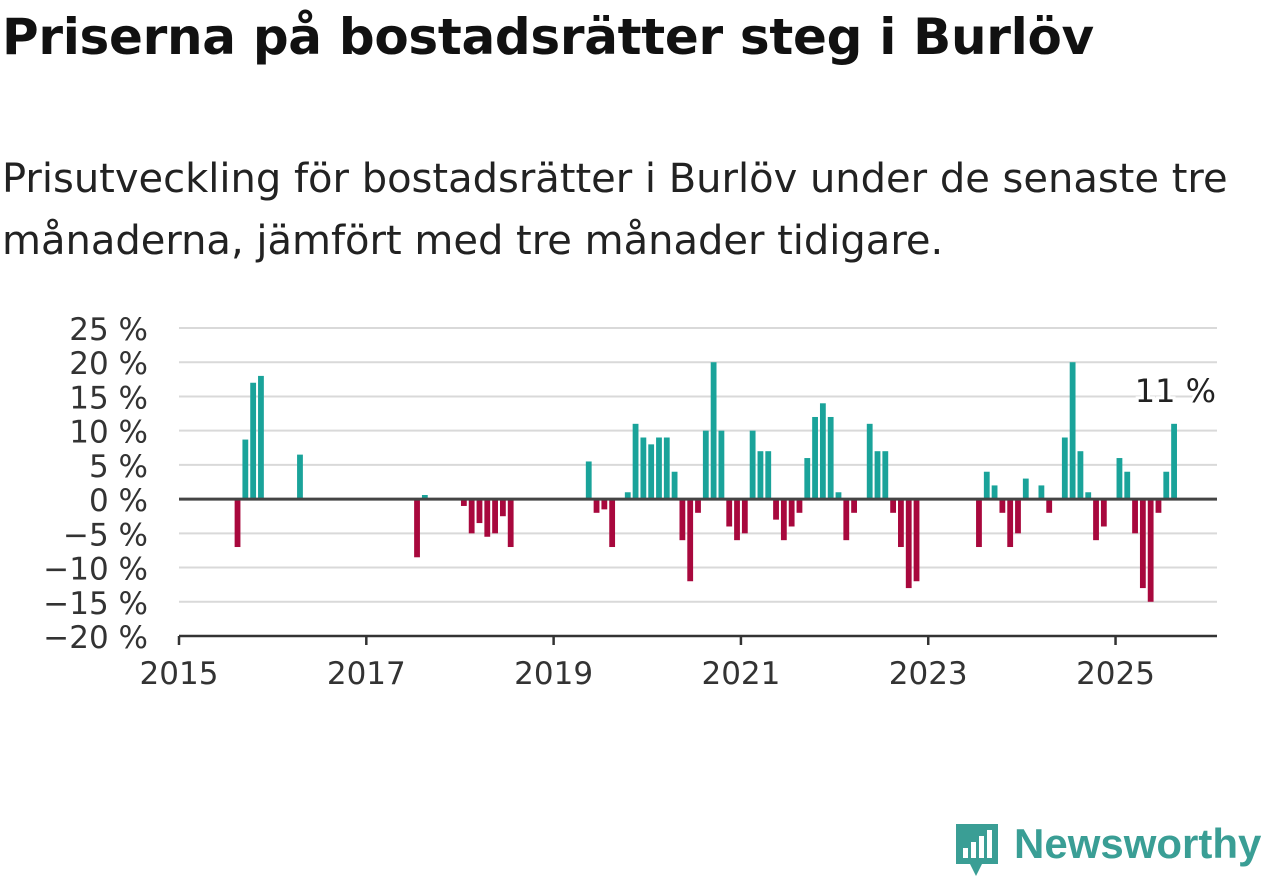  Describe the element at coordinates (95, 570) in the screenshot. I see `y-tick-label: −10 %` at that location.